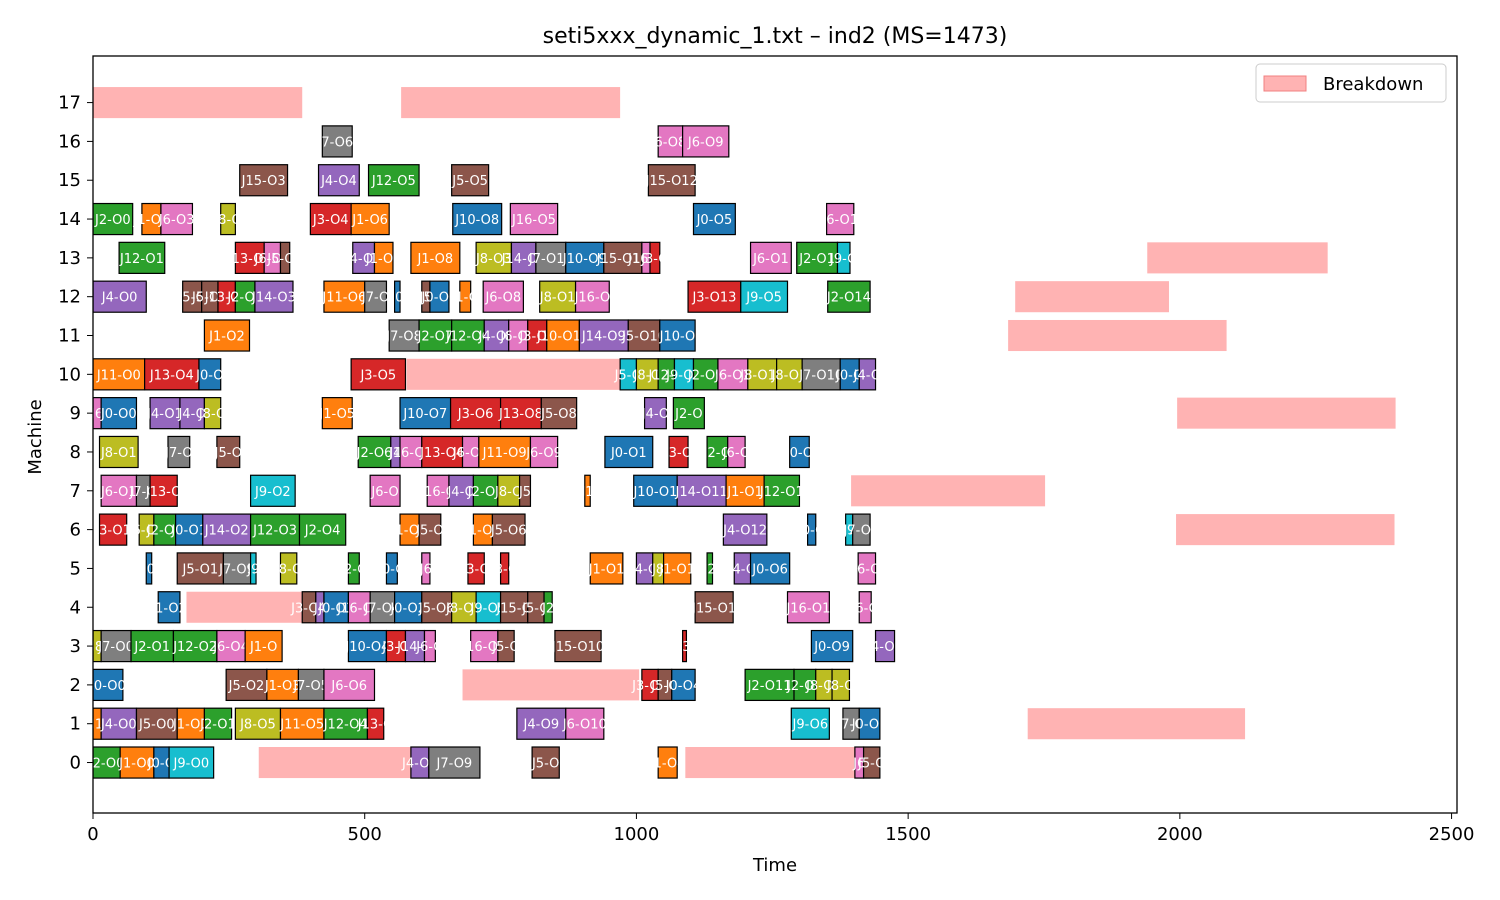 This screenshot has height=900, width=1500. Describe the element at coordinates (263, 647) in the screenshot. I see `operation-label: J1-O` at that location.